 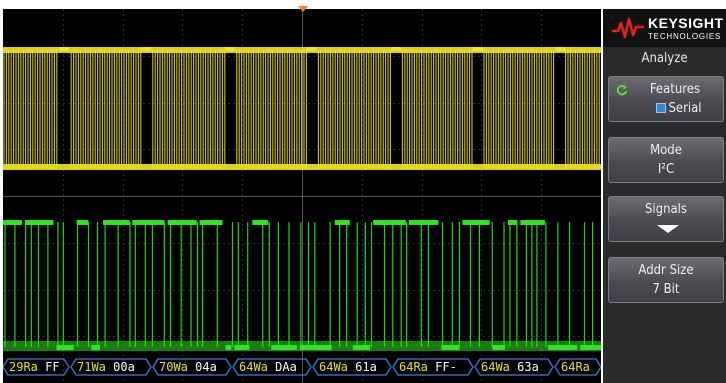 I want to click on addr-size-softkey: Addr Size 7 Bit, so click(x=666, y=280).